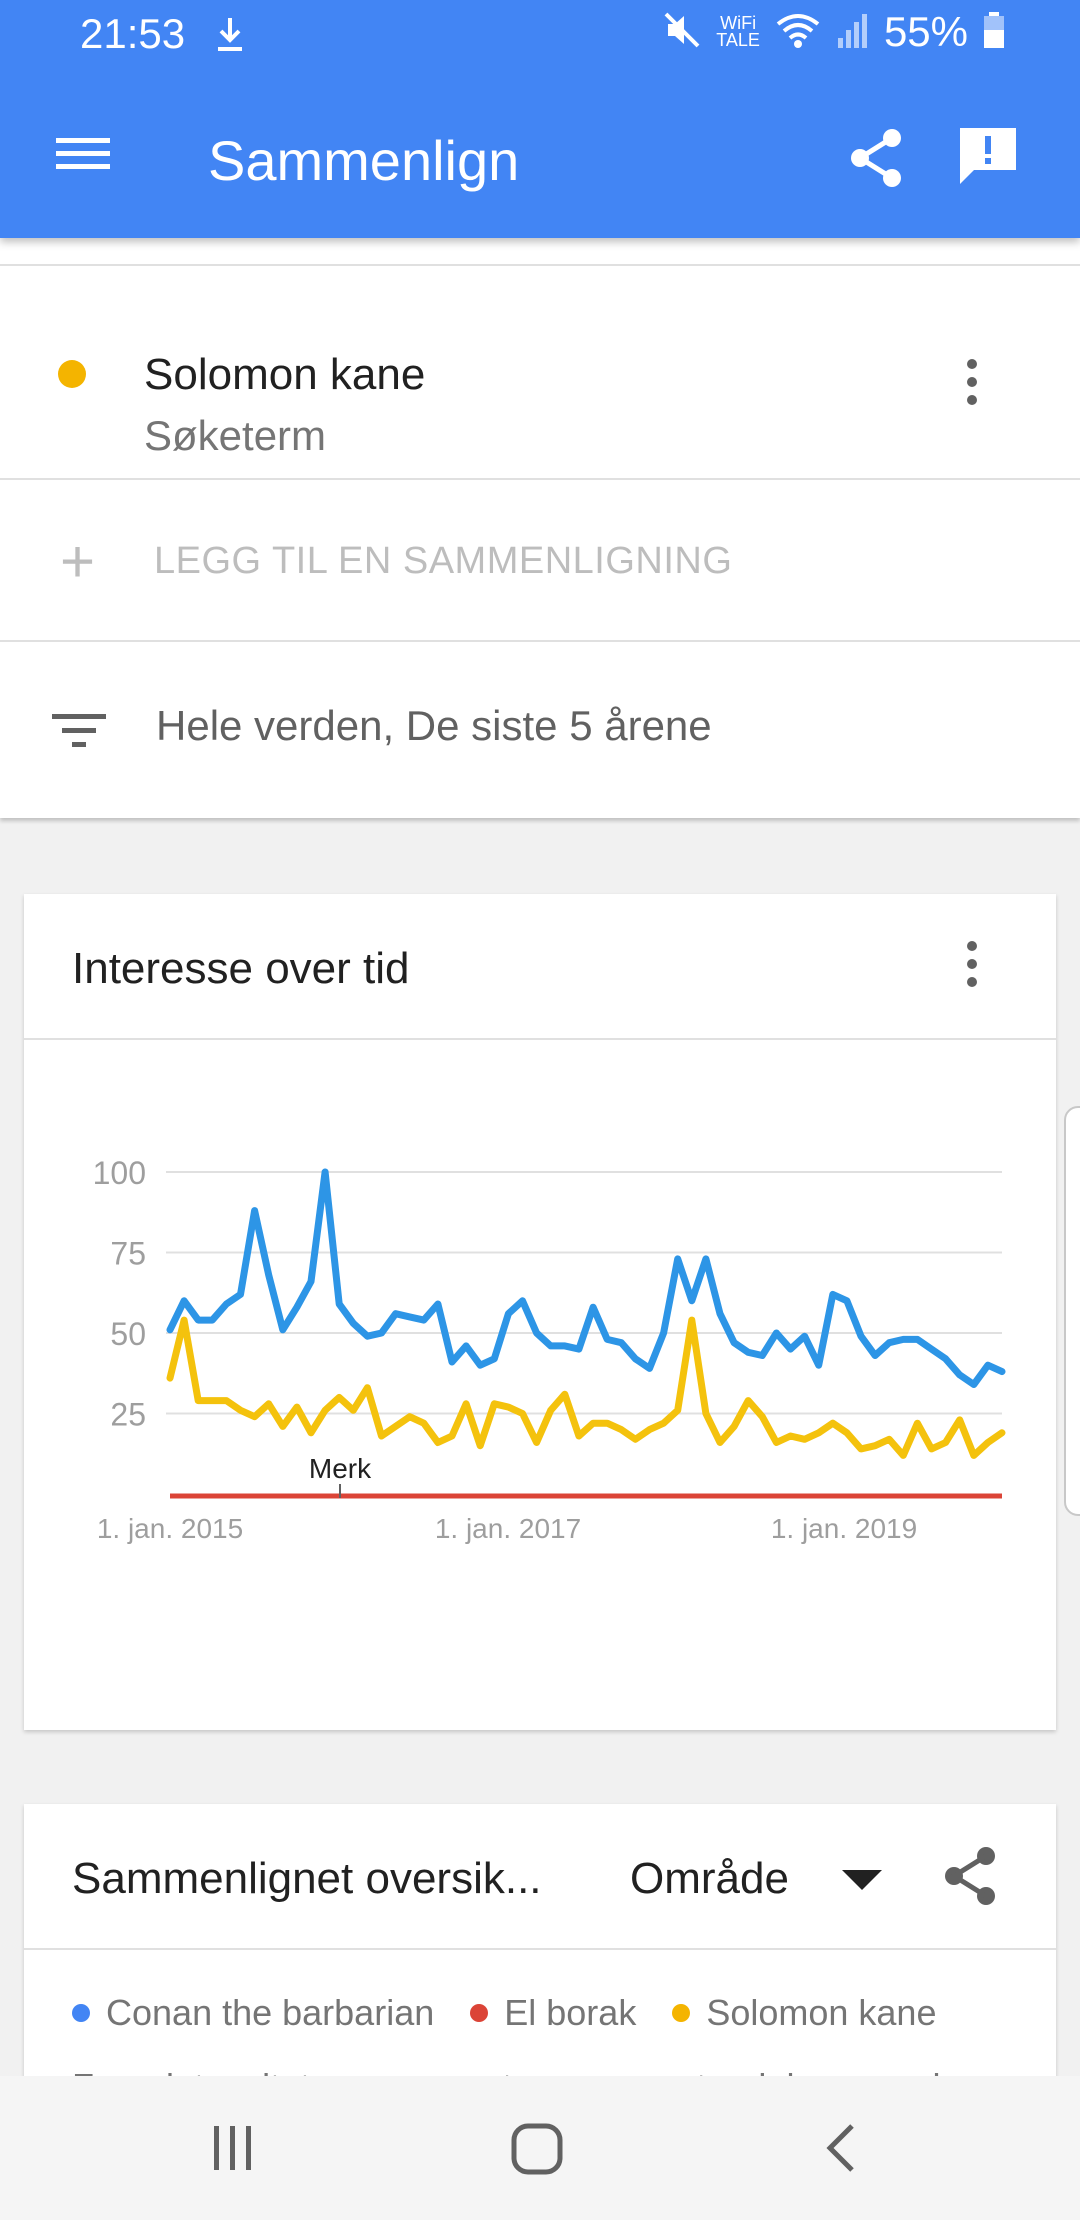 The image size is (1080, 2220). I want to click on wifi-icon, so click(798, 32).